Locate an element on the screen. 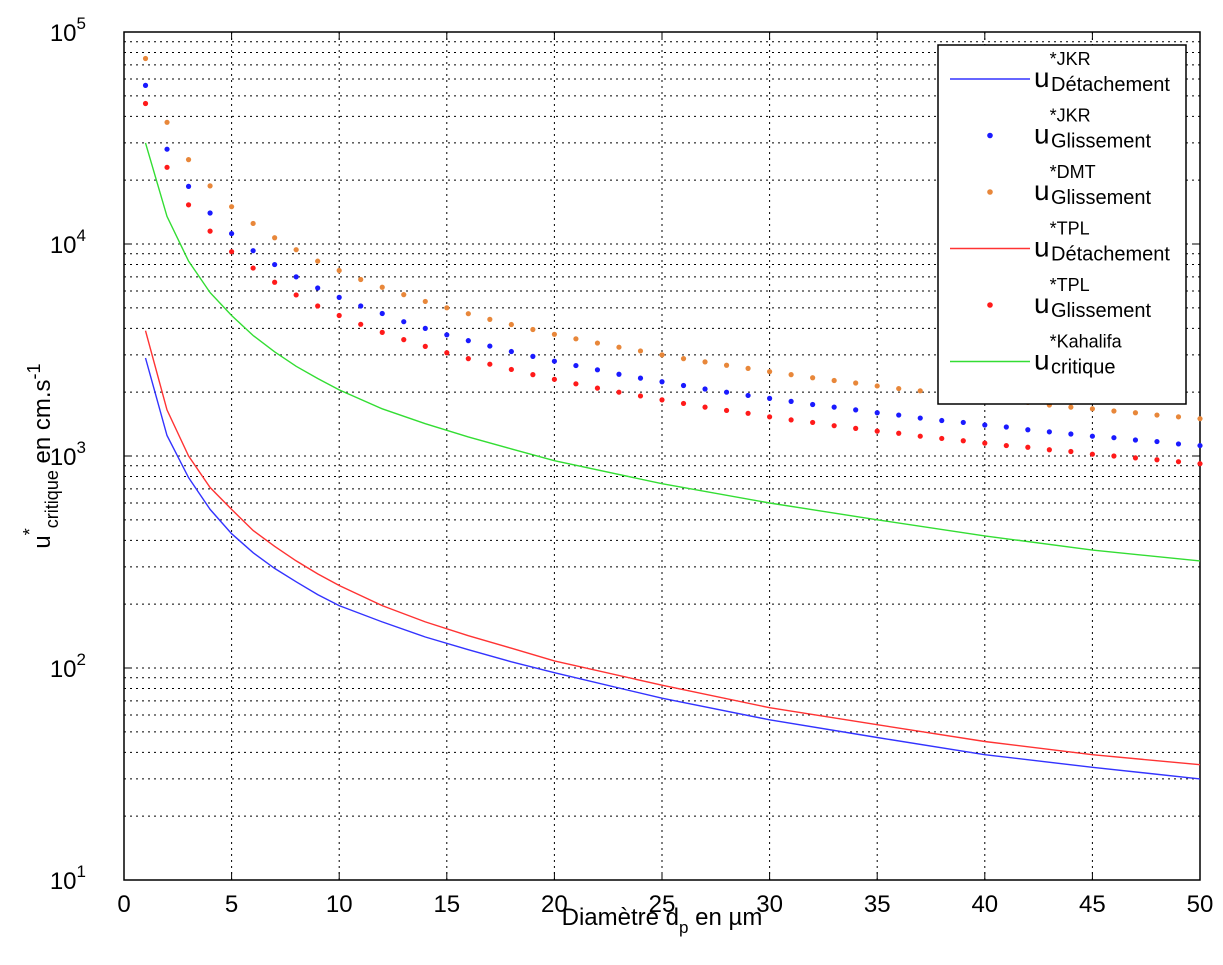  x-tick-label: 40 is located at coordinates (984, 904).